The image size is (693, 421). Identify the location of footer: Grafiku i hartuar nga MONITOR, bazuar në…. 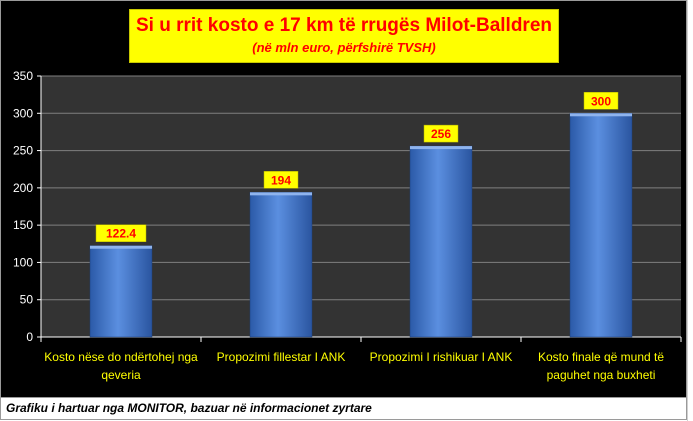
(343, 409).